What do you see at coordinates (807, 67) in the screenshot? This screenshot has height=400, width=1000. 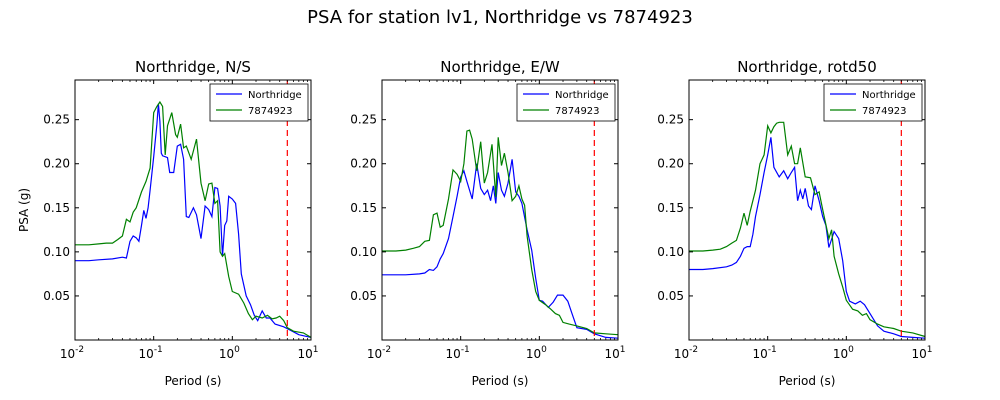 I see `chart-title: Northridge, rotd50` at bounding box center [807, 67].